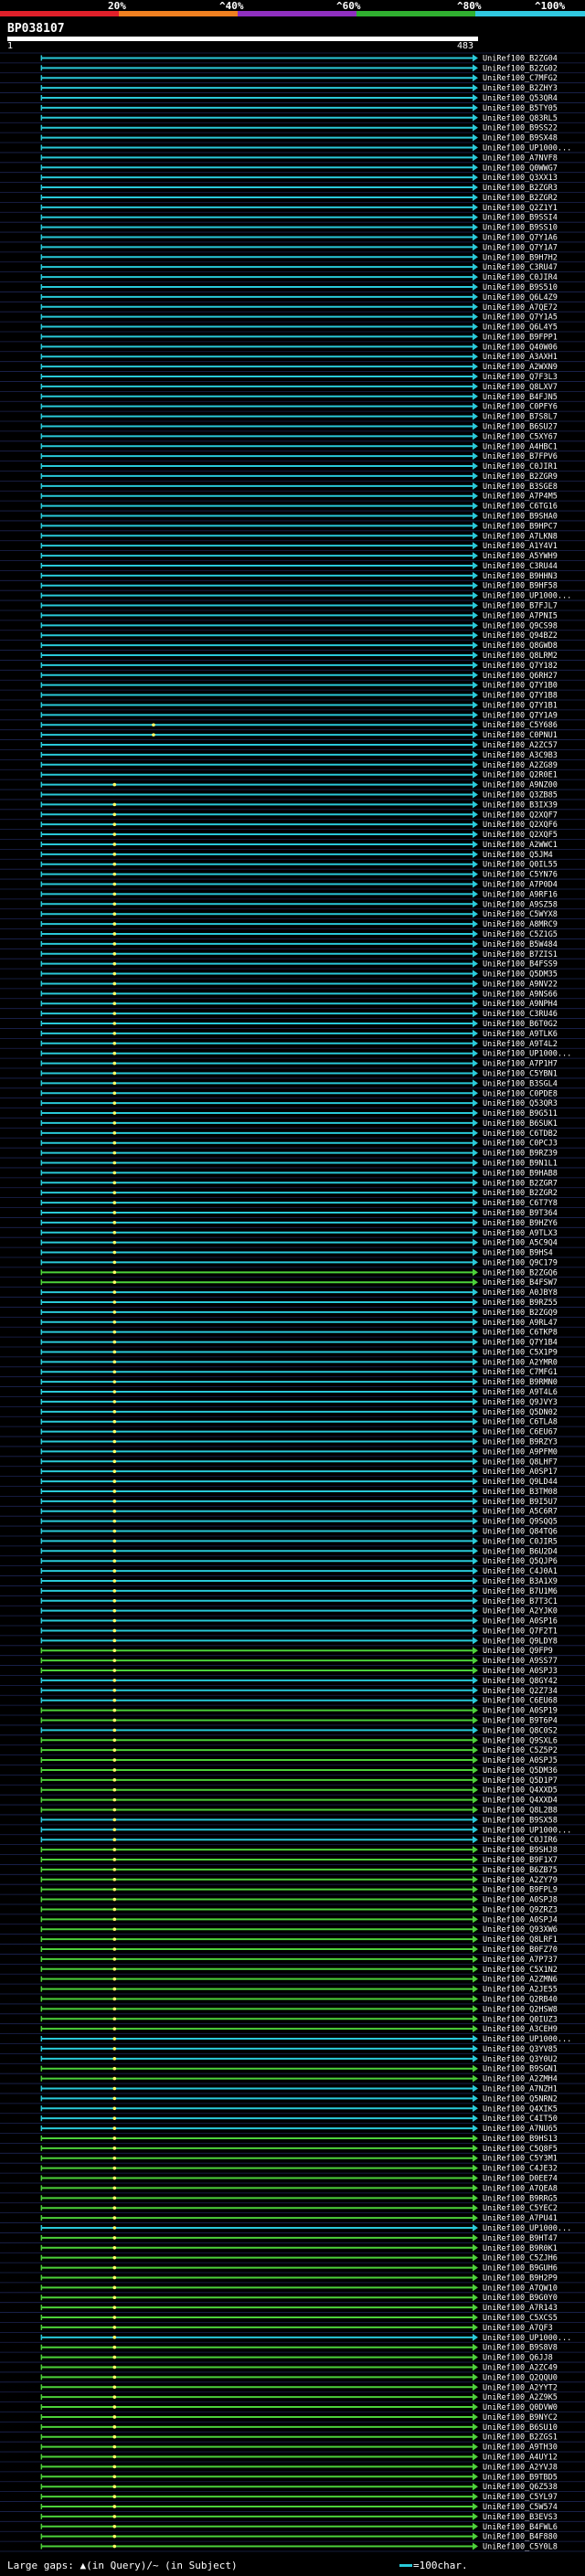  What do you see at coordinates (520, 208) in the screenshot?
I see `hit-label: UniRef100_Q2Z1Y1` at bounding box center [520, 208].